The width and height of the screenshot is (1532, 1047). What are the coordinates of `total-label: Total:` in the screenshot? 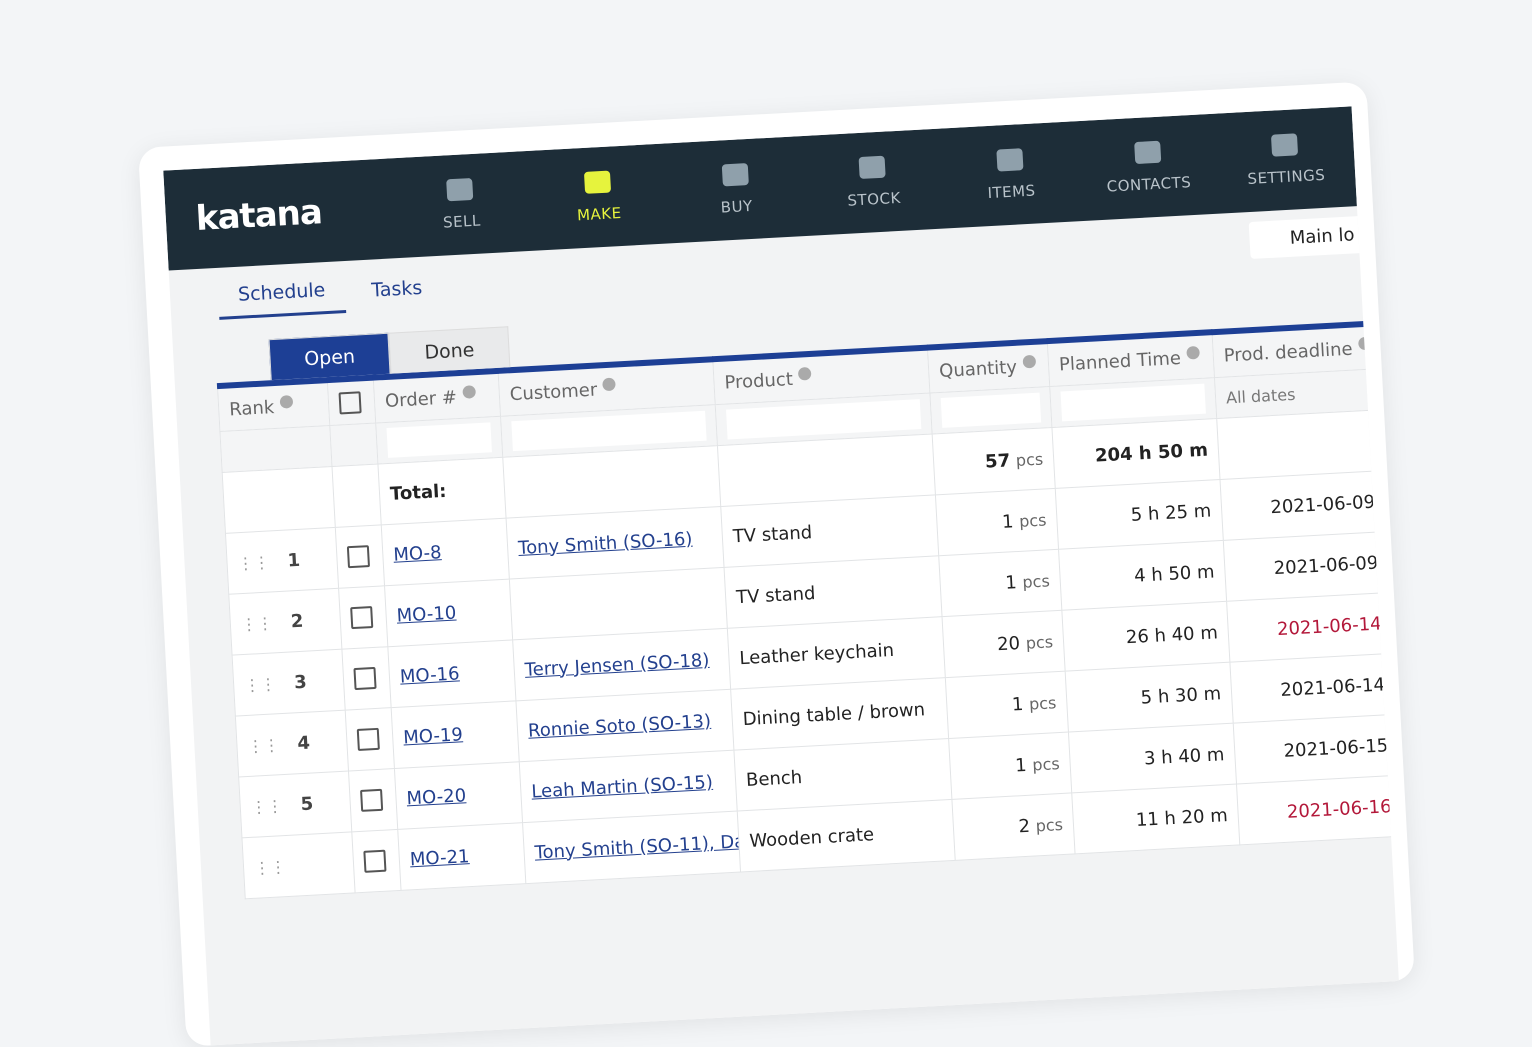 It's located at (442, 491).